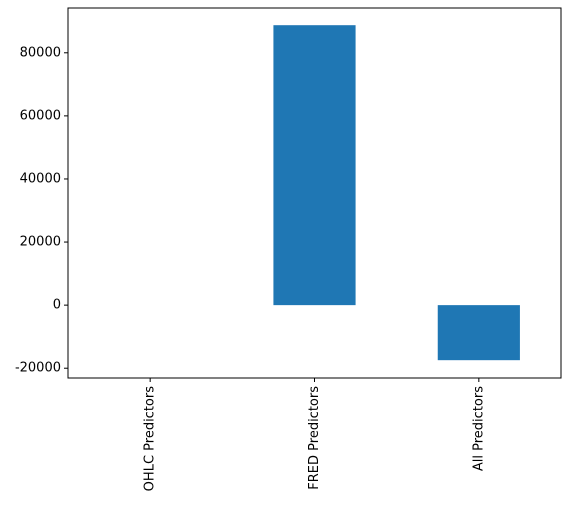 Image resolution: width=574 pixels, height=509 pixels. What do you see at coordinates (40, 115) in the screenshot?
I see `y-tick-label: 60000` at bounding box center [40, 115].